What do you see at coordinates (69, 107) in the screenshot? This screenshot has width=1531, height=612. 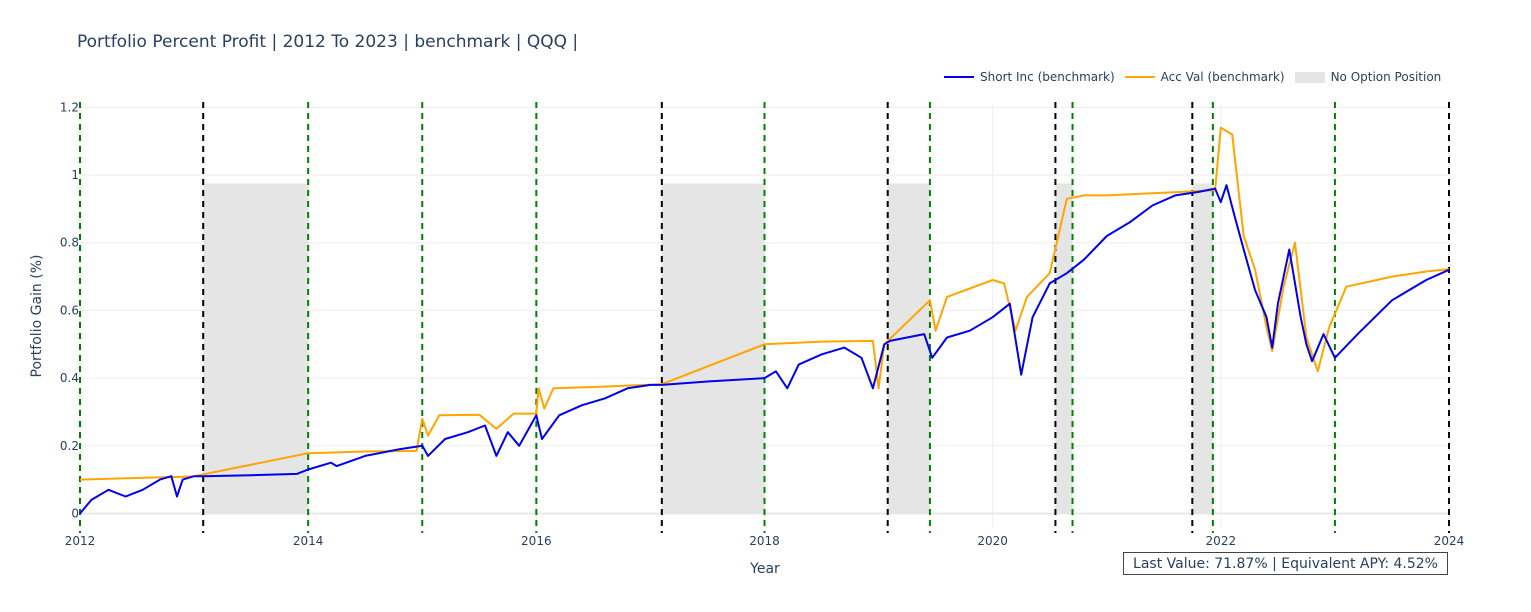 I see `y-tick-label: 1.2` at bounding box center [69, 107].